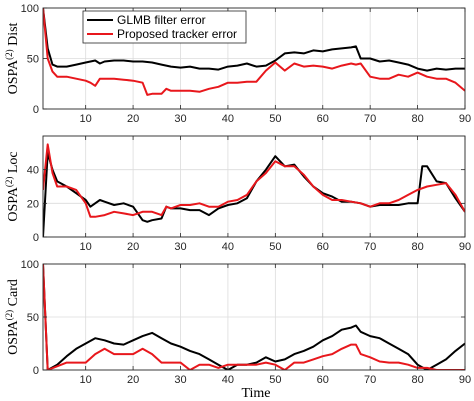  I want to click on y-label-rest: Dist, so click(13, 35).